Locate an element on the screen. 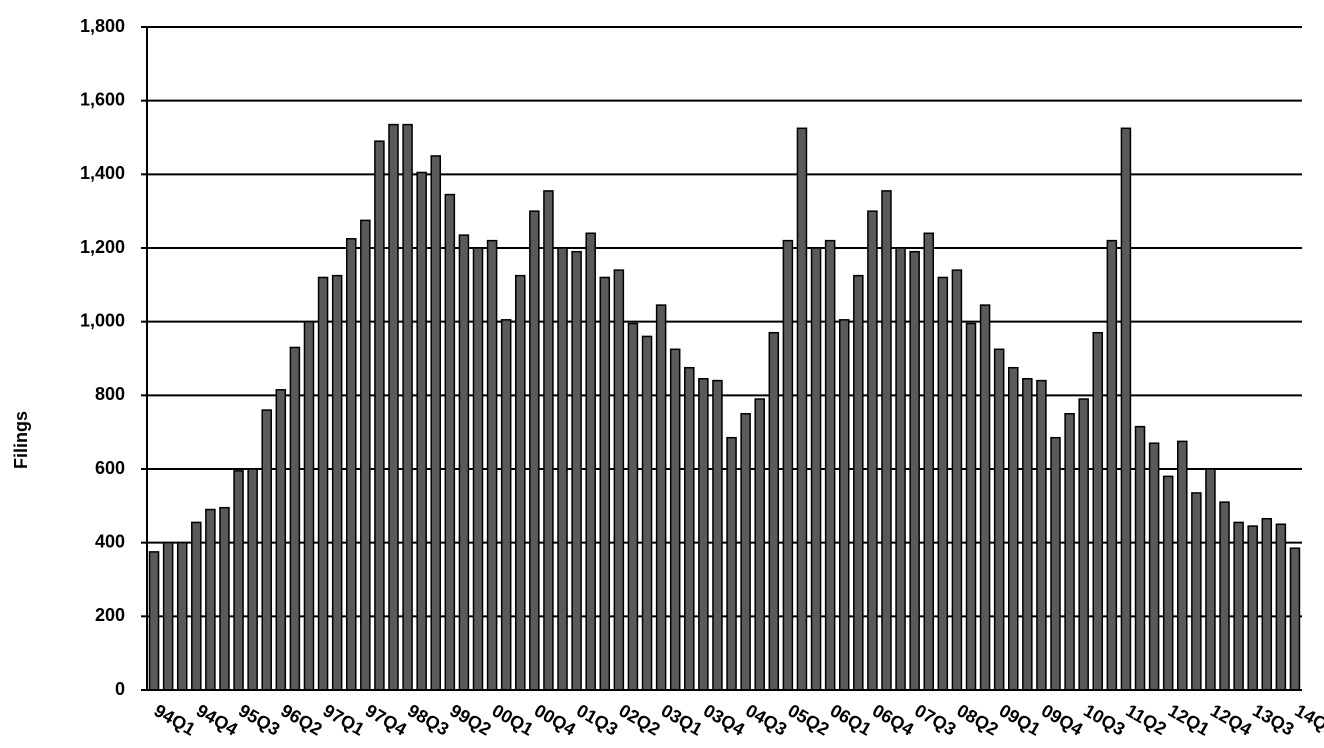  x-tick-label: 12Q4 is located at coordinates (1231, 719).